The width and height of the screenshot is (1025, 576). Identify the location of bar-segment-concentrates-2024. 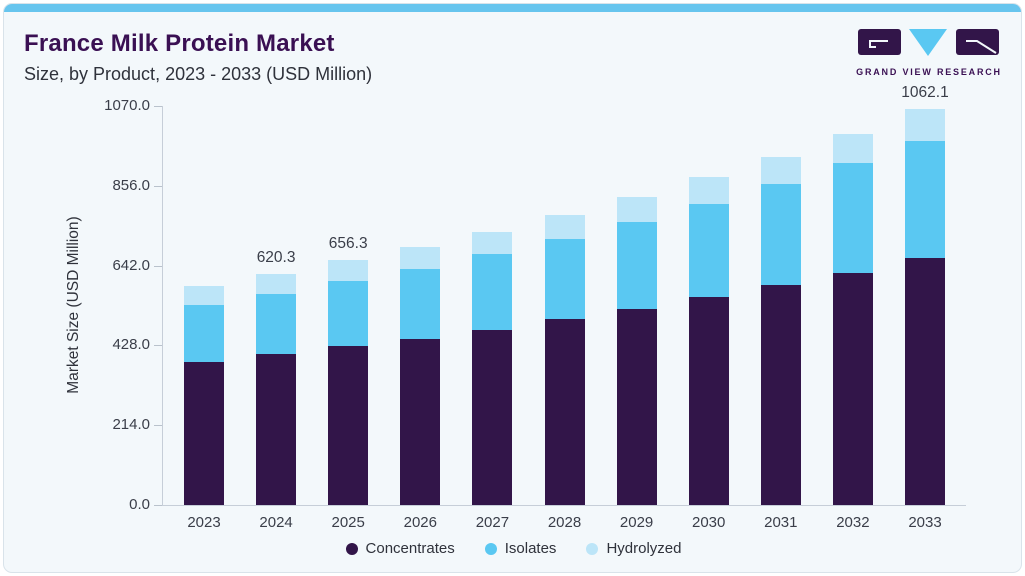
(276, 429).